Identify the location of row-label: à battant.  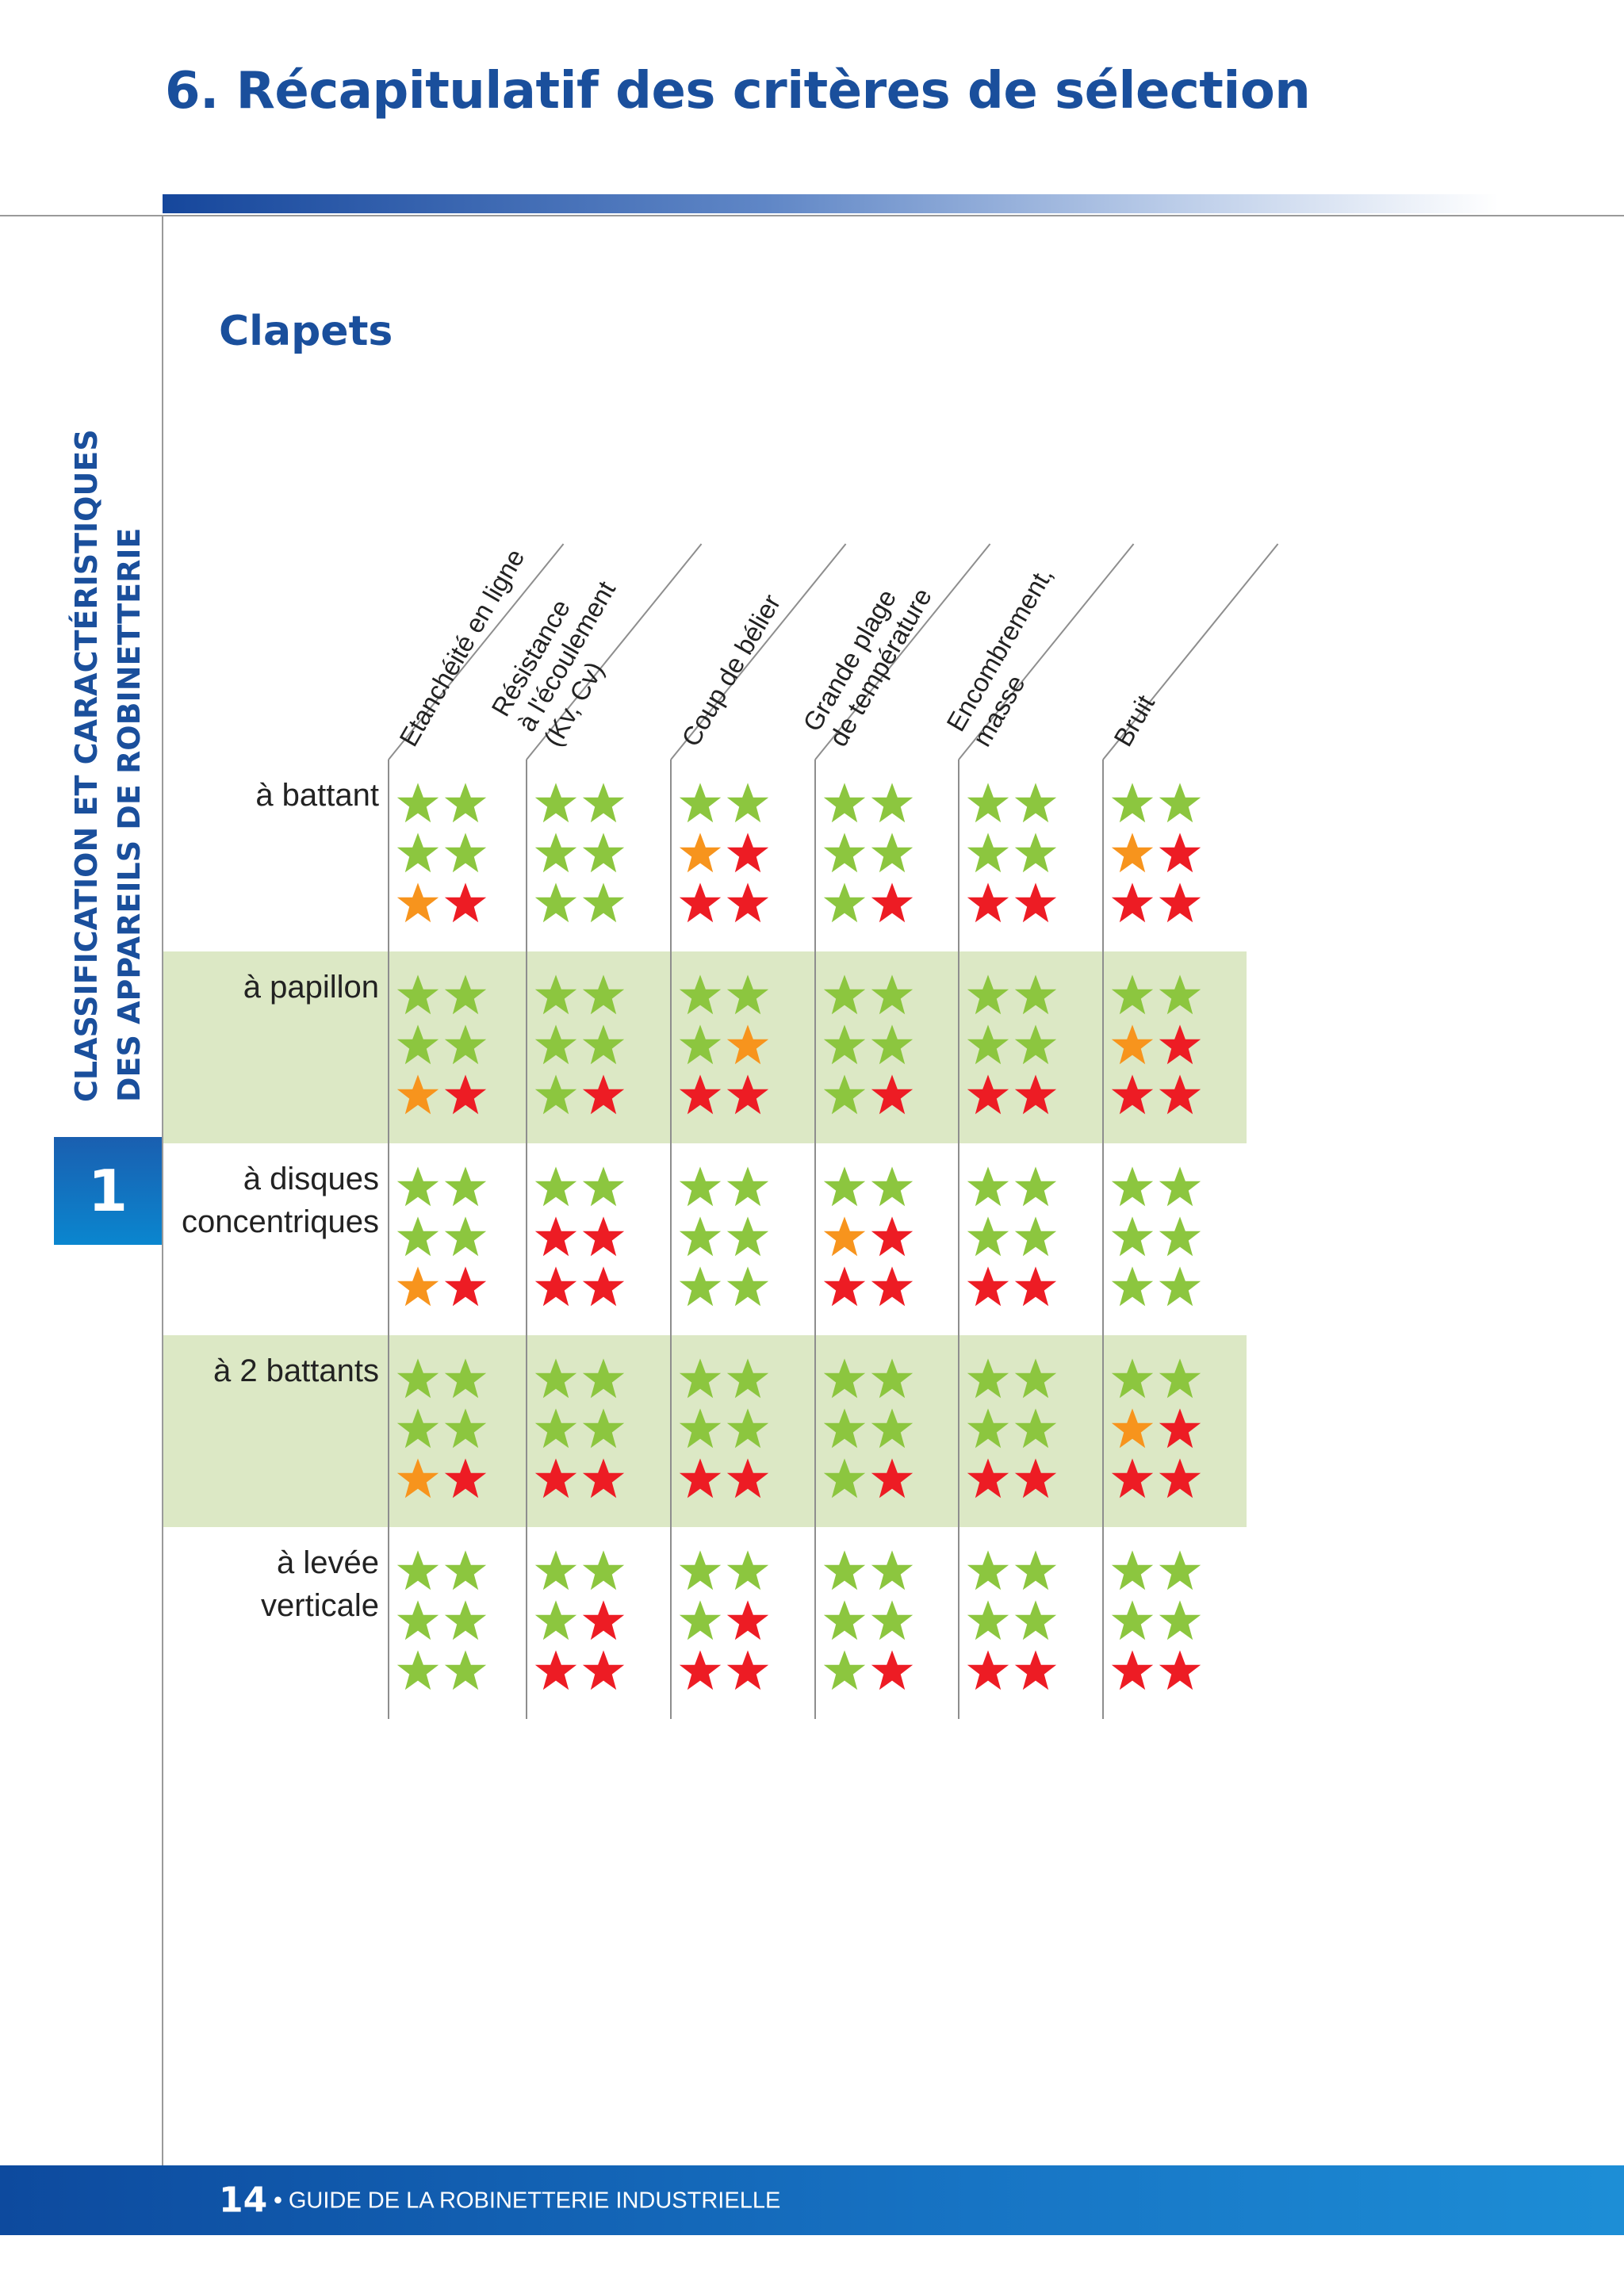
(317, 795).